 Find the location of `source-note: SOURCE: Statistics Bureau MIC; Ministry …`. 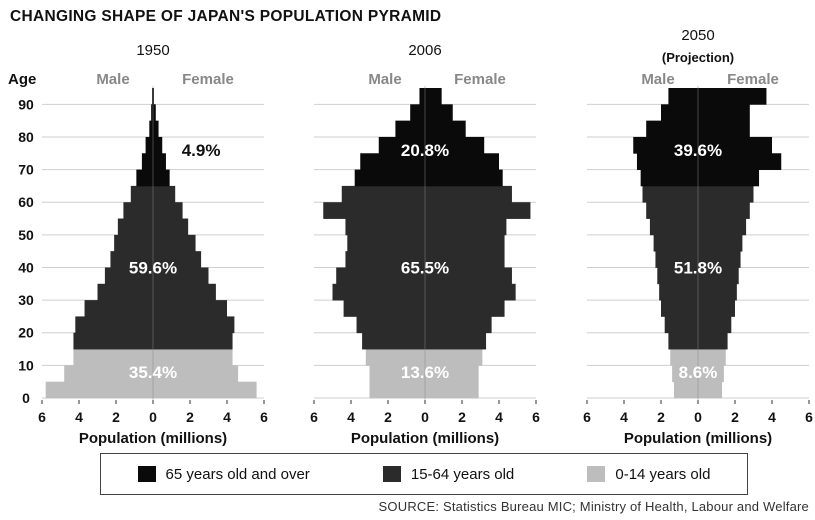

source-note: SOURCE: Statistics Bureau MIC; Ministry … is located at coordinates (593, 506).